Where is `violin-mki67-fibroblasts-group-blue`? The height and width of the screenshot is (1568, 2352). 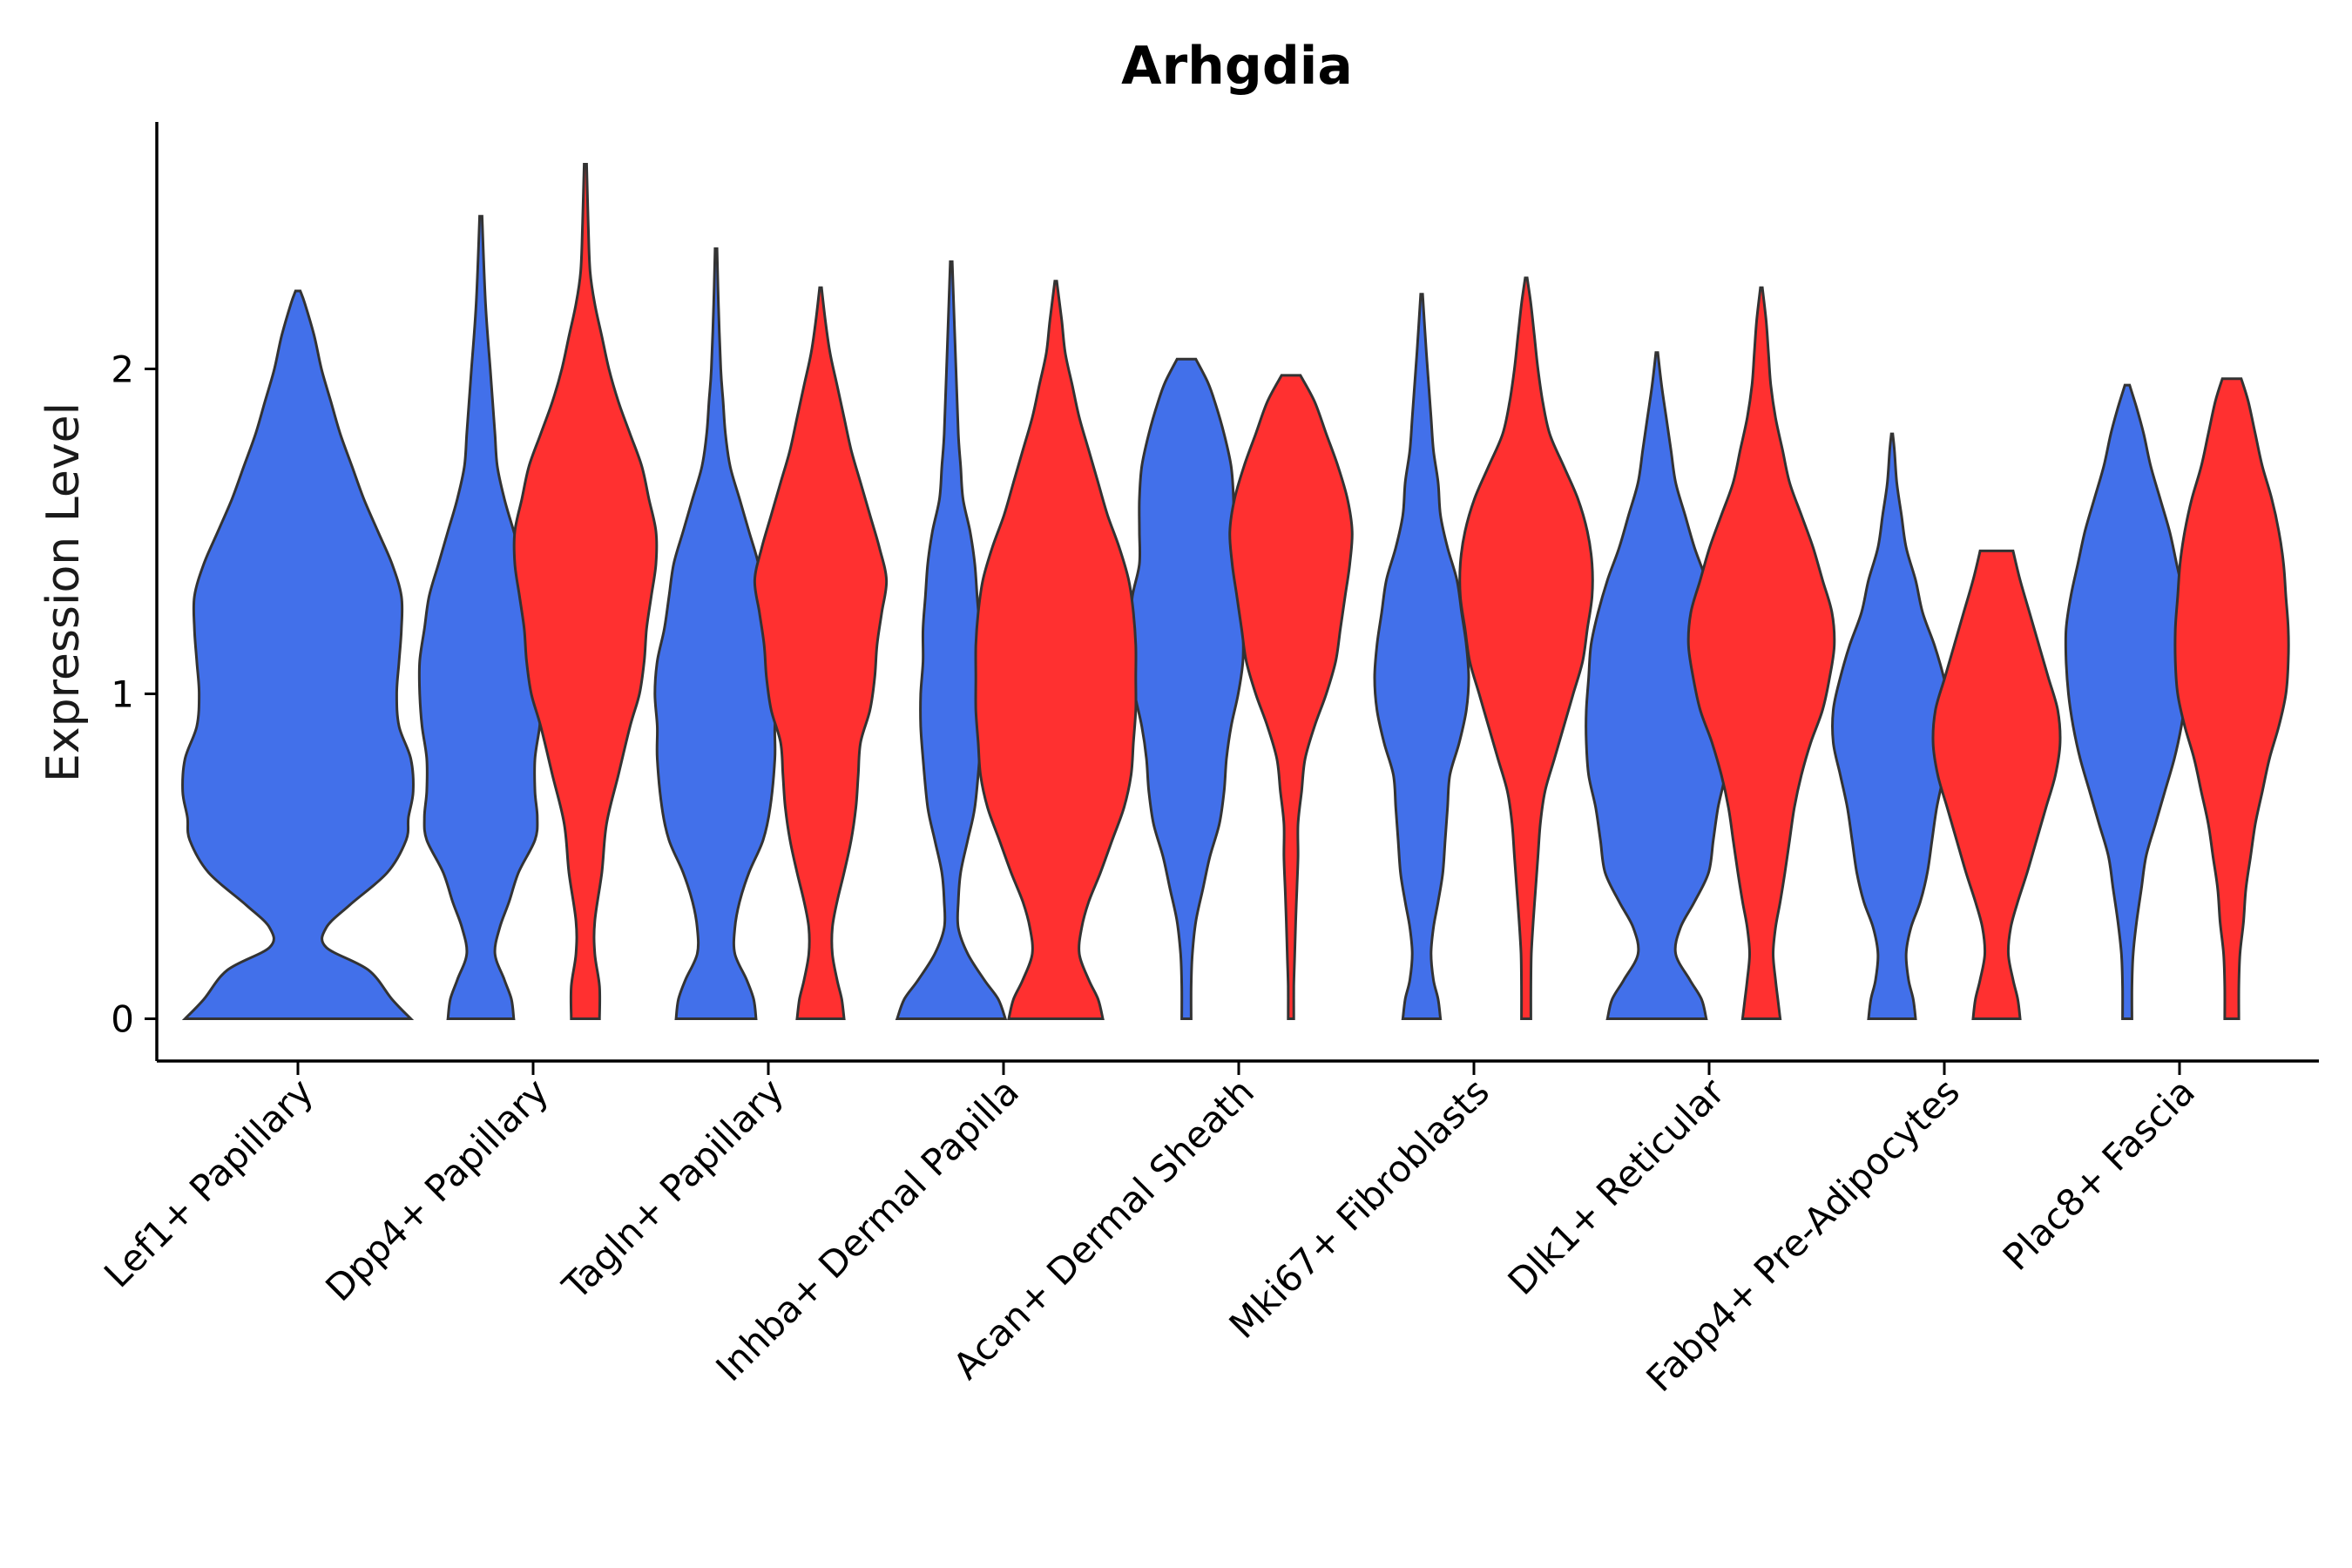
violin-mki67-fibroblasts-group-blue is located at coordinates (1421, 657).